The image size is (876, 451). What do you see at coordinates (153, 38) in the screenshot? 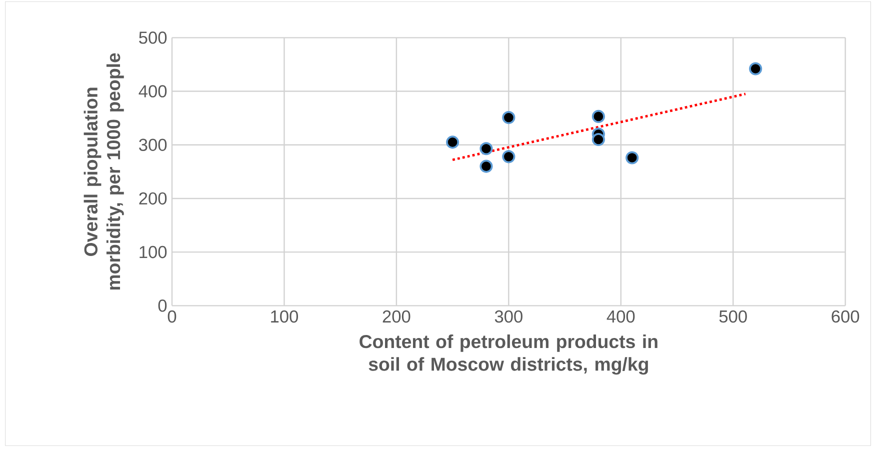
I see `y-tick-label: 500` at bounding box center [153, 38].